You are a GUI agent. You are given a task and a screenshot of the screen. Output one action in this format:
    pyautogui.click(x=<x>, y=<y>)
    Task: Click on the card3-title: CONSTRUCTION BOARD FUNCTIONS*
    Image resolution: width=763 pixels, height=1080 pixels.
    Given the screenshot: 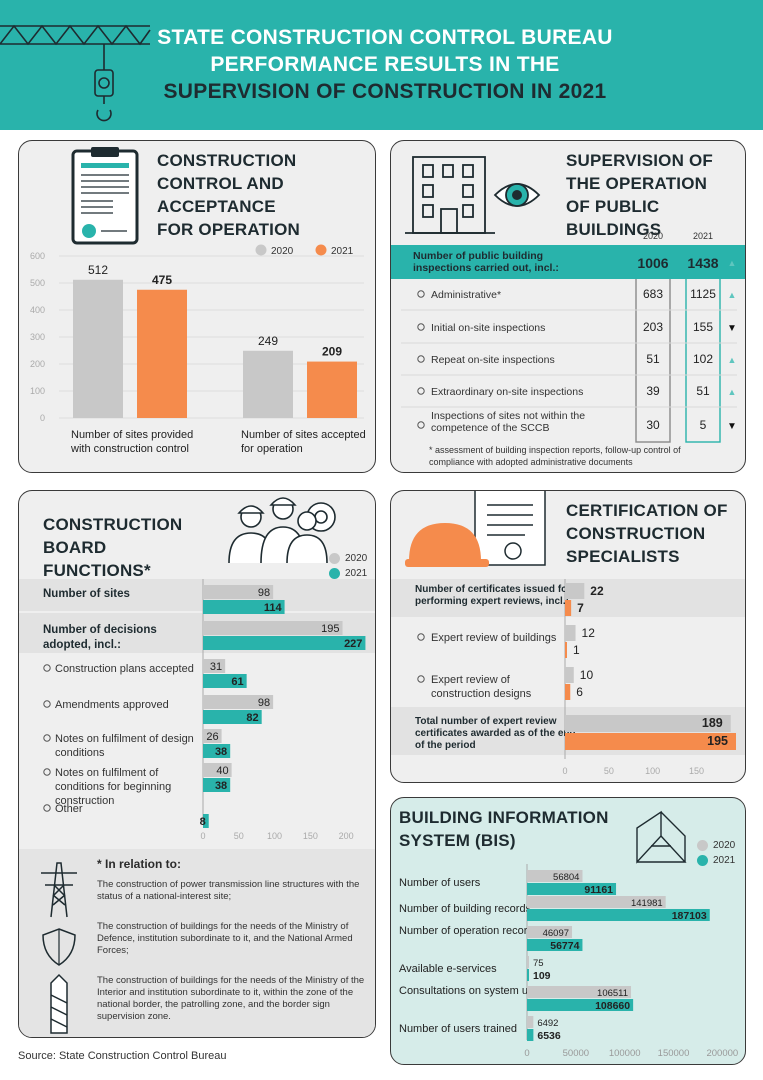 What is the action you would take?
    pyautogui.click(x=113, y=547)
    